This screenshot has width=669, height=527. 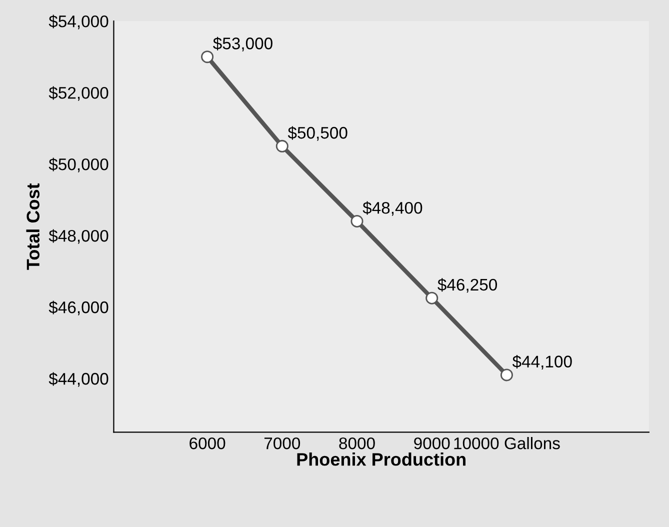 I want to click on x-tick-label: 7000, so click(x=282, y=443).